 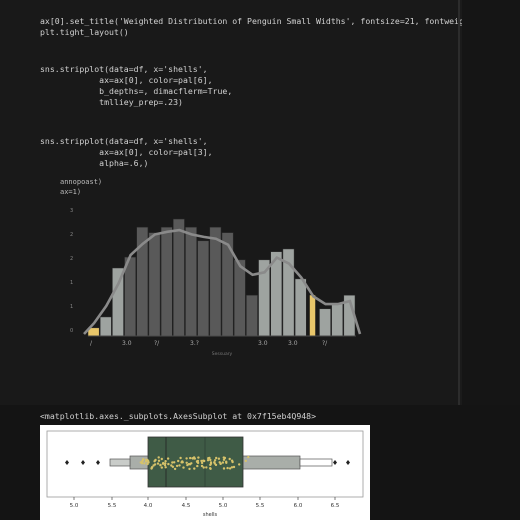 I want to click on boxen-chart: 5.0 5.5 4.0 4.5 5.0 5.5 6.0 6.5 shells, so click(x=205, y=472).